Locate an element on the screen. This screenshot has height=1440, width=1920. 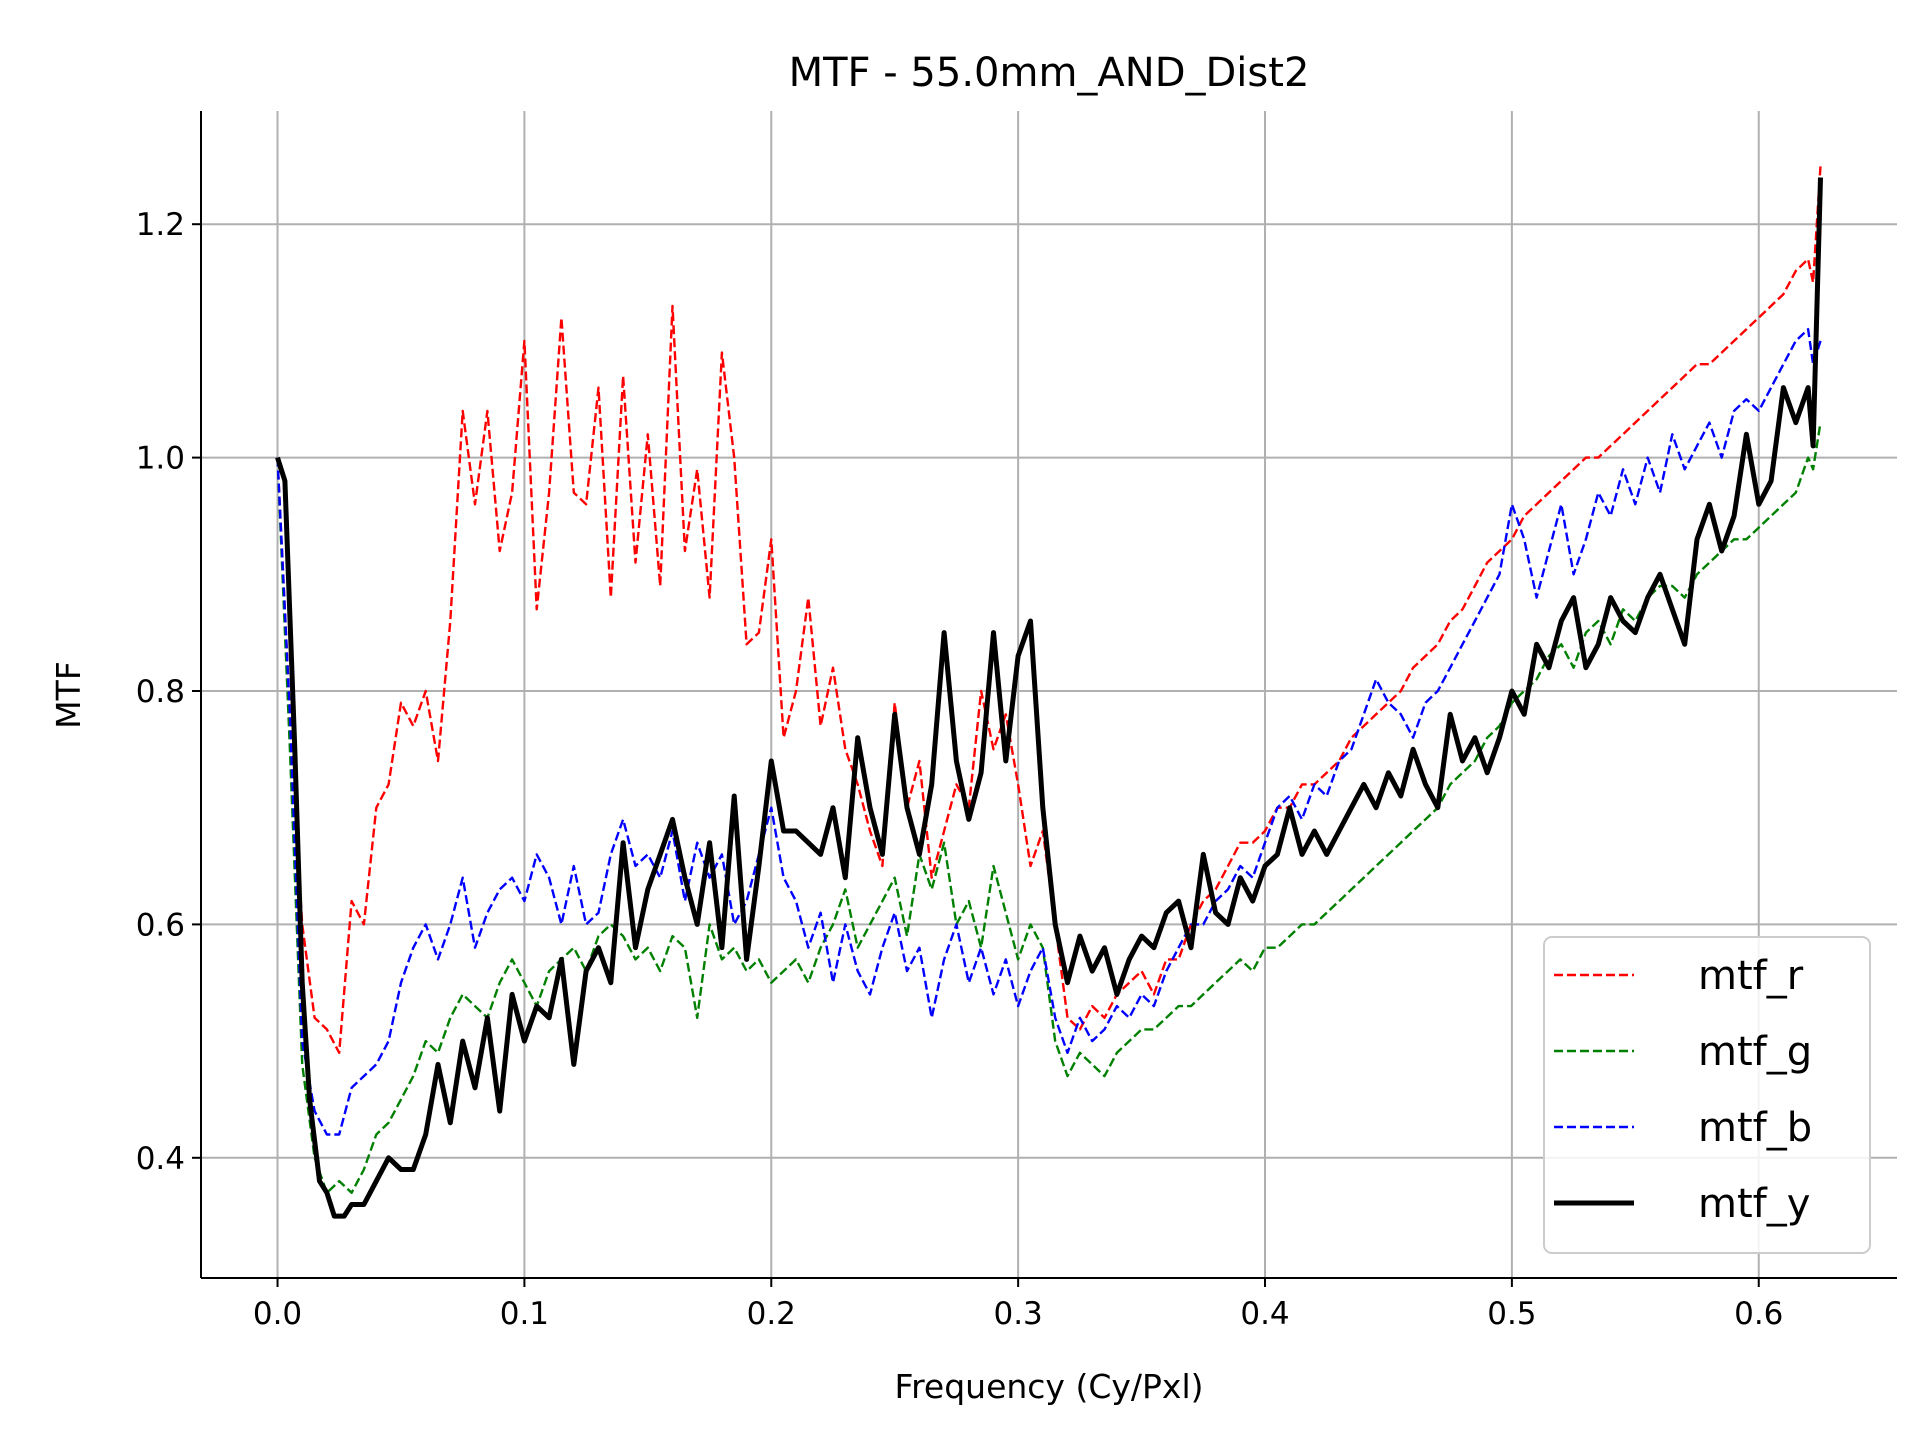
legend-label-mtf-r: mtf_r is located at coordinates (1751, 976).